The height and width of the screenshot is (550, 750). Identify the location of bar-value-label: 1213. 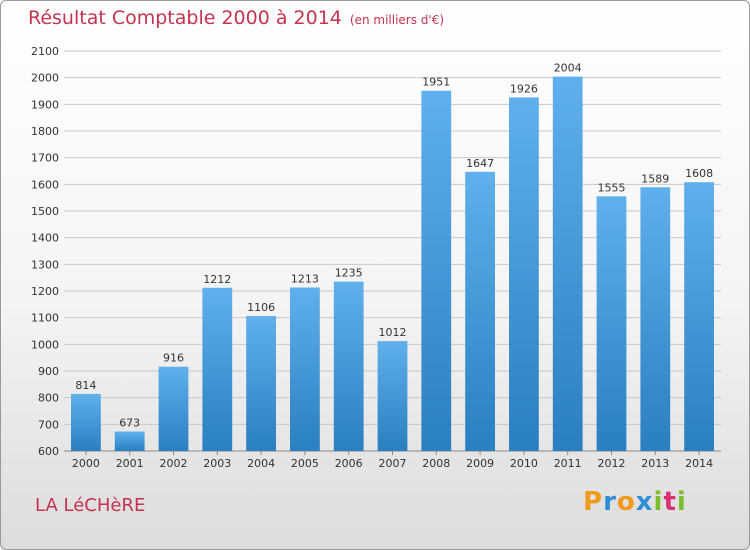
(305, 279).